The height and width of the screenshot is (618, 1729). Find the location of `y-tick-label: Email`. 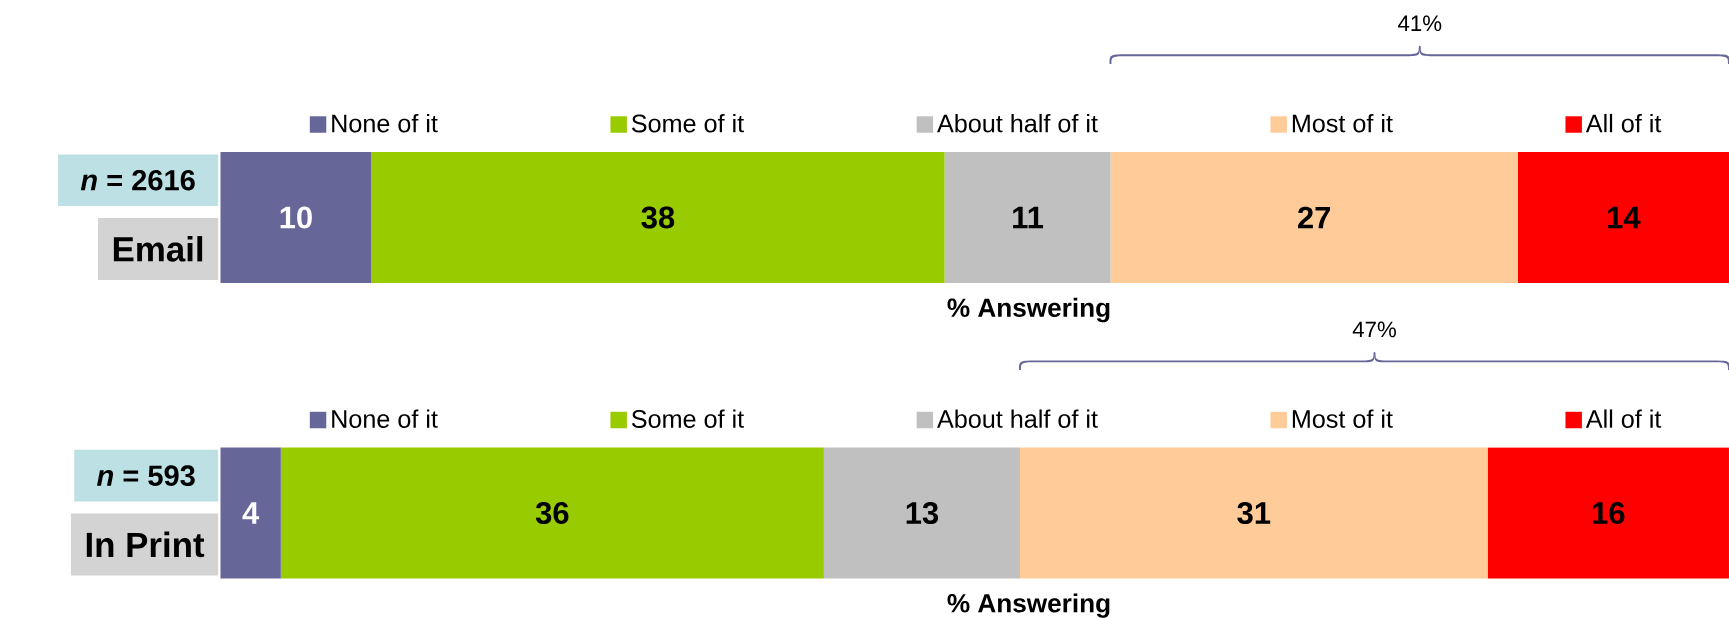

y-tick-label: Email is located at coordinates (158, 249).